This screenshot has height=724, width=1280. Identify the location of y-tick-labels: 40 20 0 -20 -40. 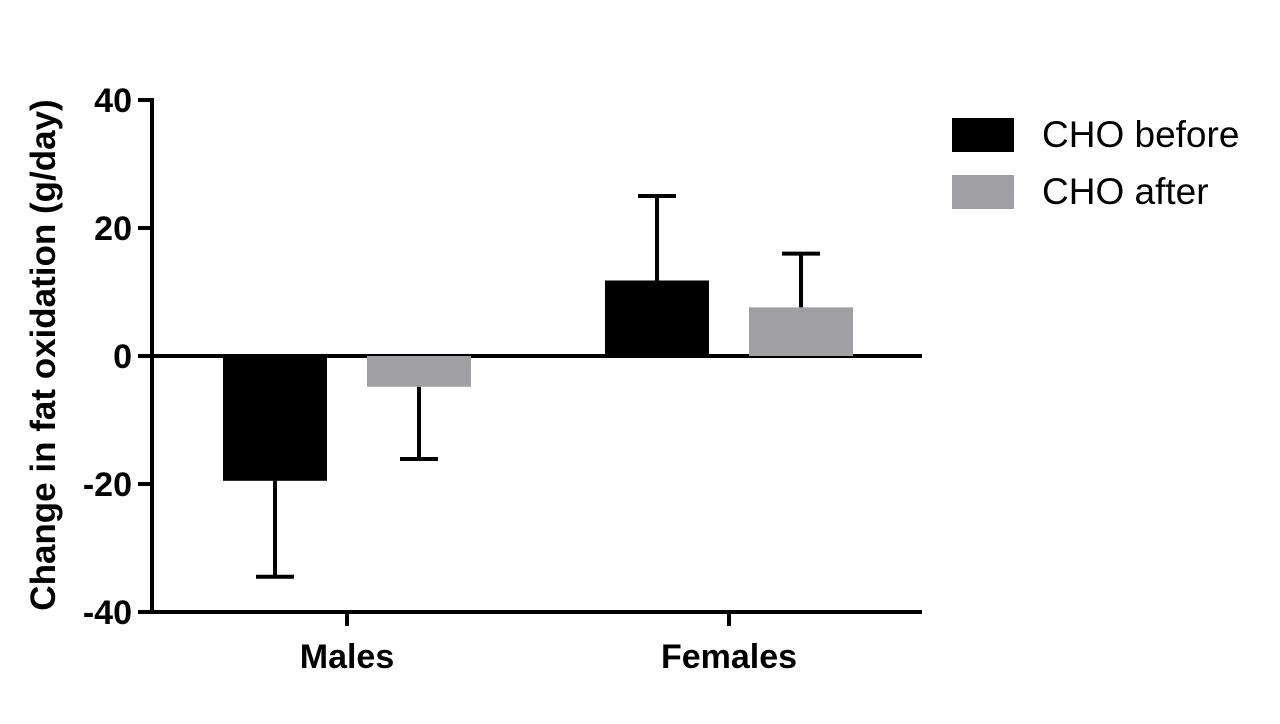
(107, 357).